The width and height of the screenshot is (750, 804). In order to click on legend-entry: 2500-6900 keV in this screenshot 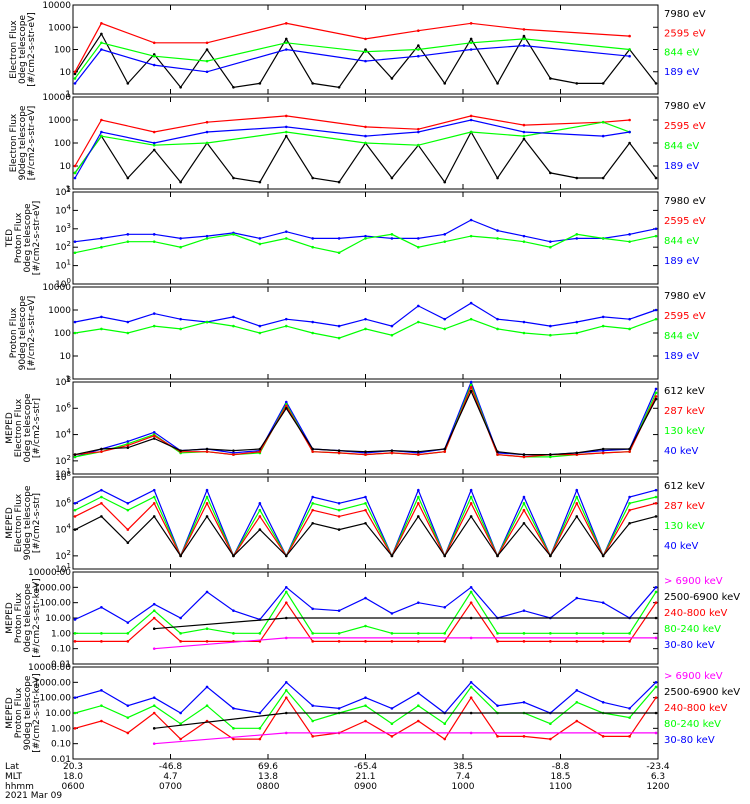, I will do `click(702, 597)`.